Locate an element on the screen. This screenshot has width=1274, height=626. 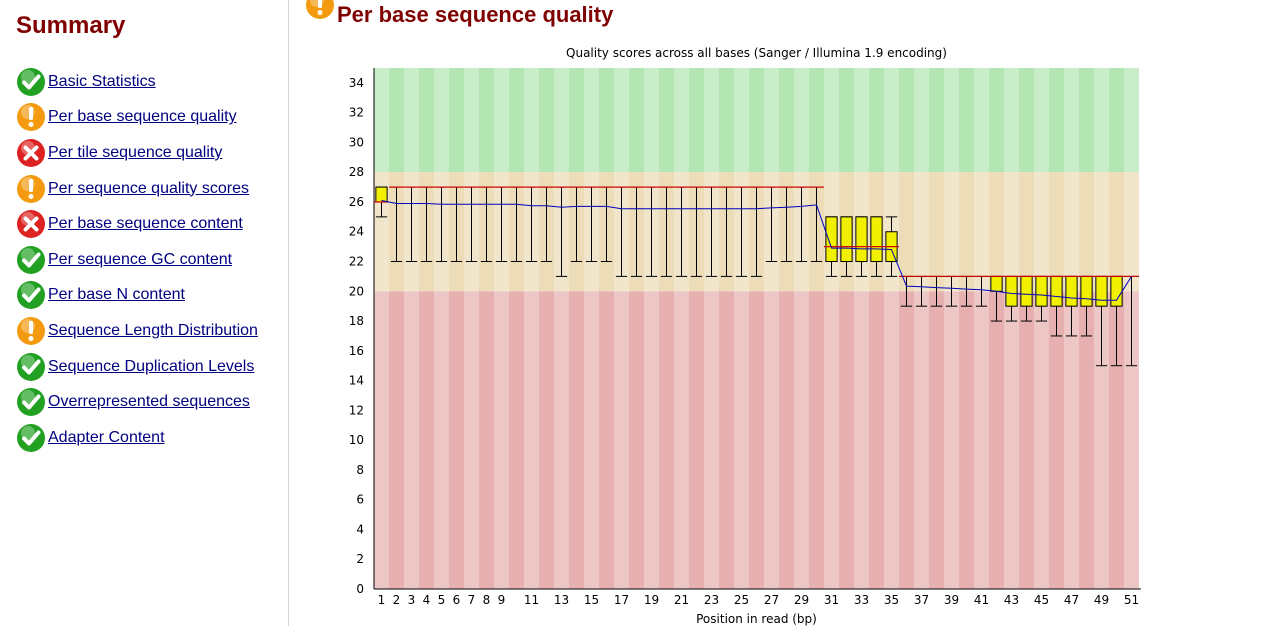
summary-item: Basic Statistics is located at coordinates (137, 82).